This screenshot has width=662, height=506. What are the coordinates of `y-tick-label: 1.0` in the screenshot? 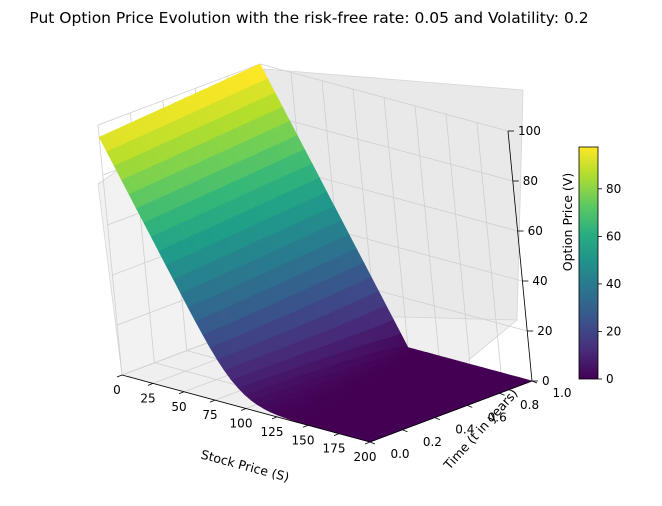 It's located at (561, 393).